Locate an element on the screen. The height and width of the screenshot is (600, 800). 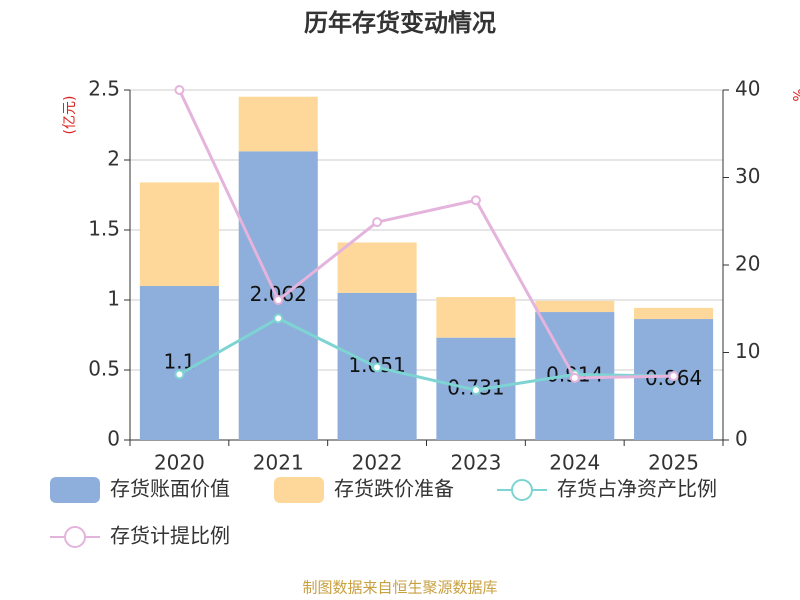
y2-tick-label: 30 is located at coordinates (747, 176).